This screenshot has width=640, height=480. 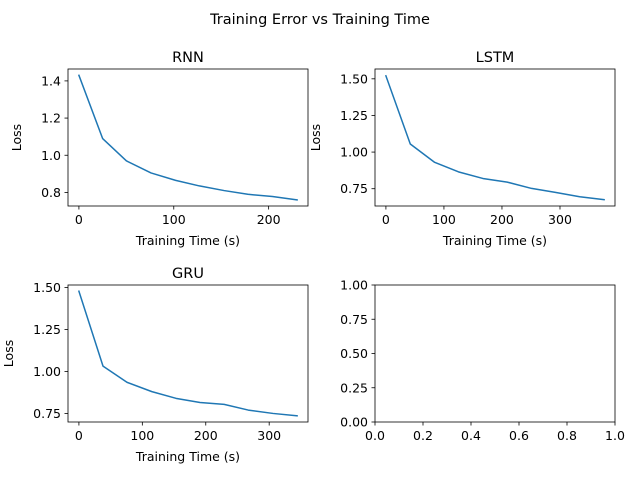 I want to click on y-tick-label: 0.00, so click(x=354, y=422).